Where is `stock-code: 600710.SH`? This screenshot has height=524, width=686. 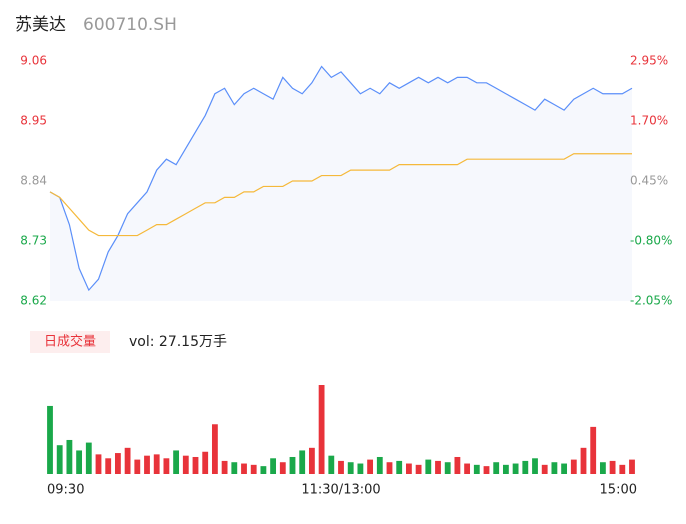 stock-code: 600710.SH is located at coordinates (130, 25).